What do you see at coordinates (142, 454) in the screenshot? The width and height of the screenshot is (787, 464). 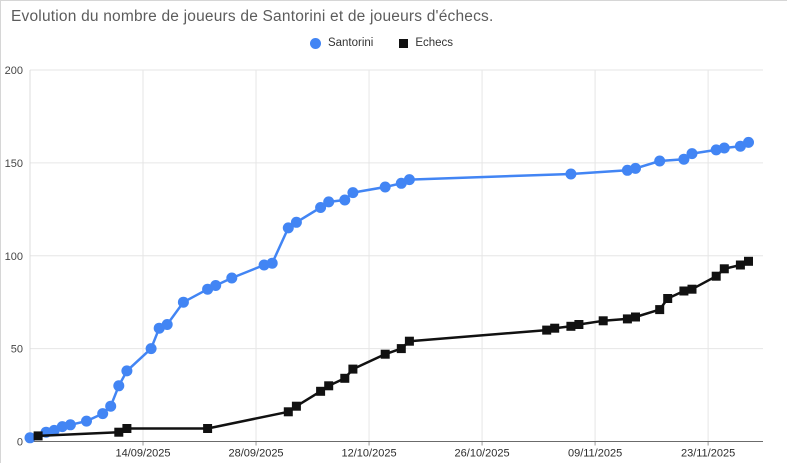 I see `svg-text: 14/09/2025` at bounding box center [142, 454].